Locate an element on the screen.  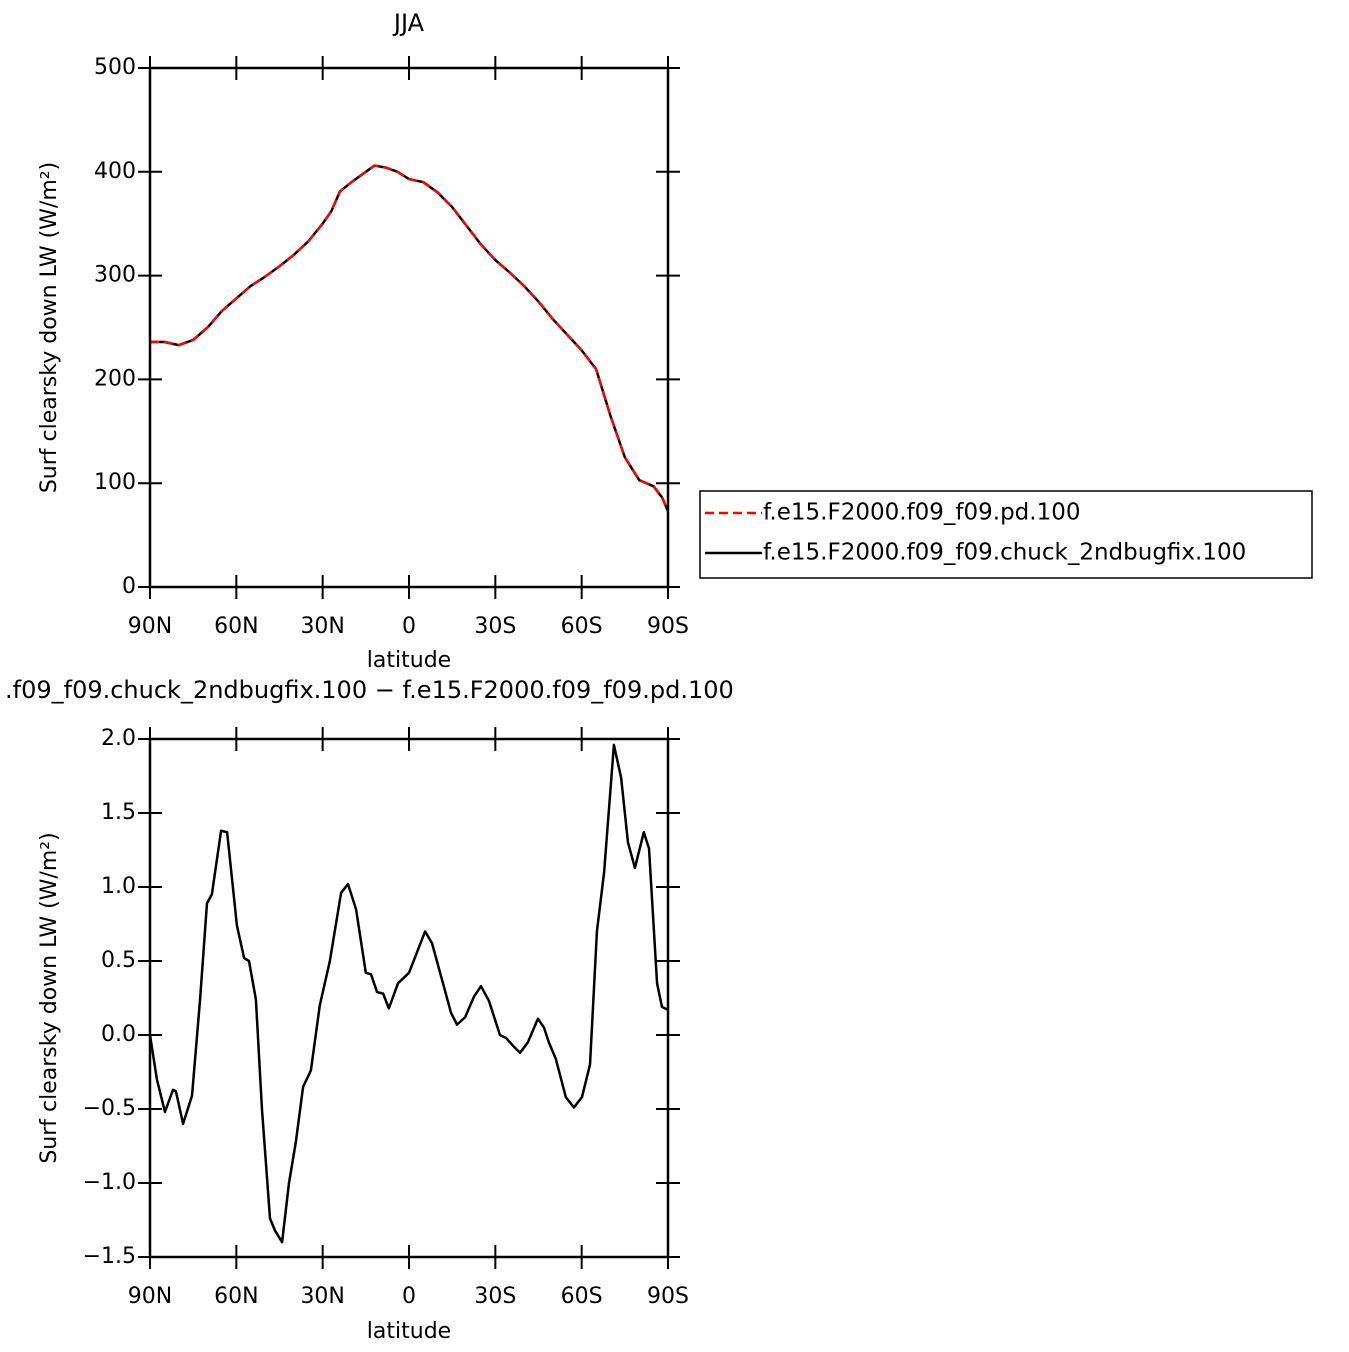
y-tick-label: 100 is located at coordinates (115, 482).